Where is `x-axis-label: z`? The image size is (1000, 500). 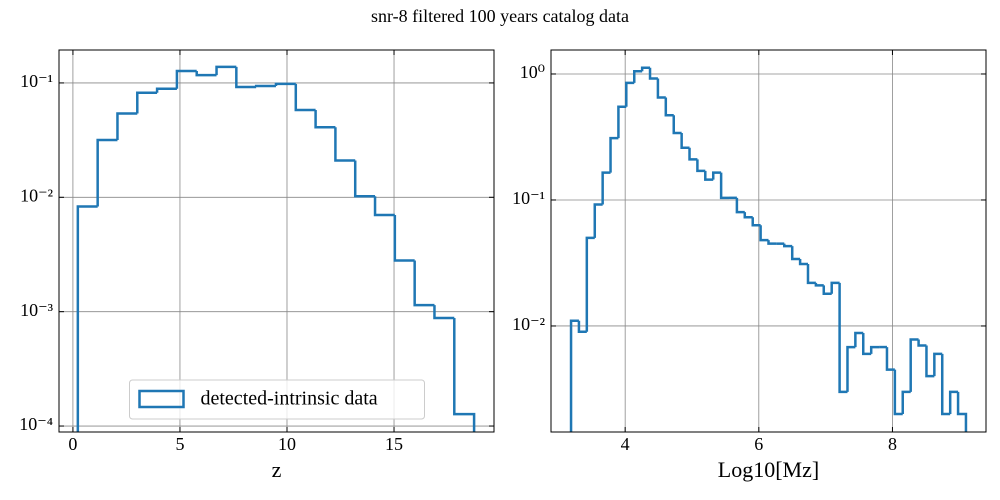 x-axis-label: z is located at coordinates (277, 469).